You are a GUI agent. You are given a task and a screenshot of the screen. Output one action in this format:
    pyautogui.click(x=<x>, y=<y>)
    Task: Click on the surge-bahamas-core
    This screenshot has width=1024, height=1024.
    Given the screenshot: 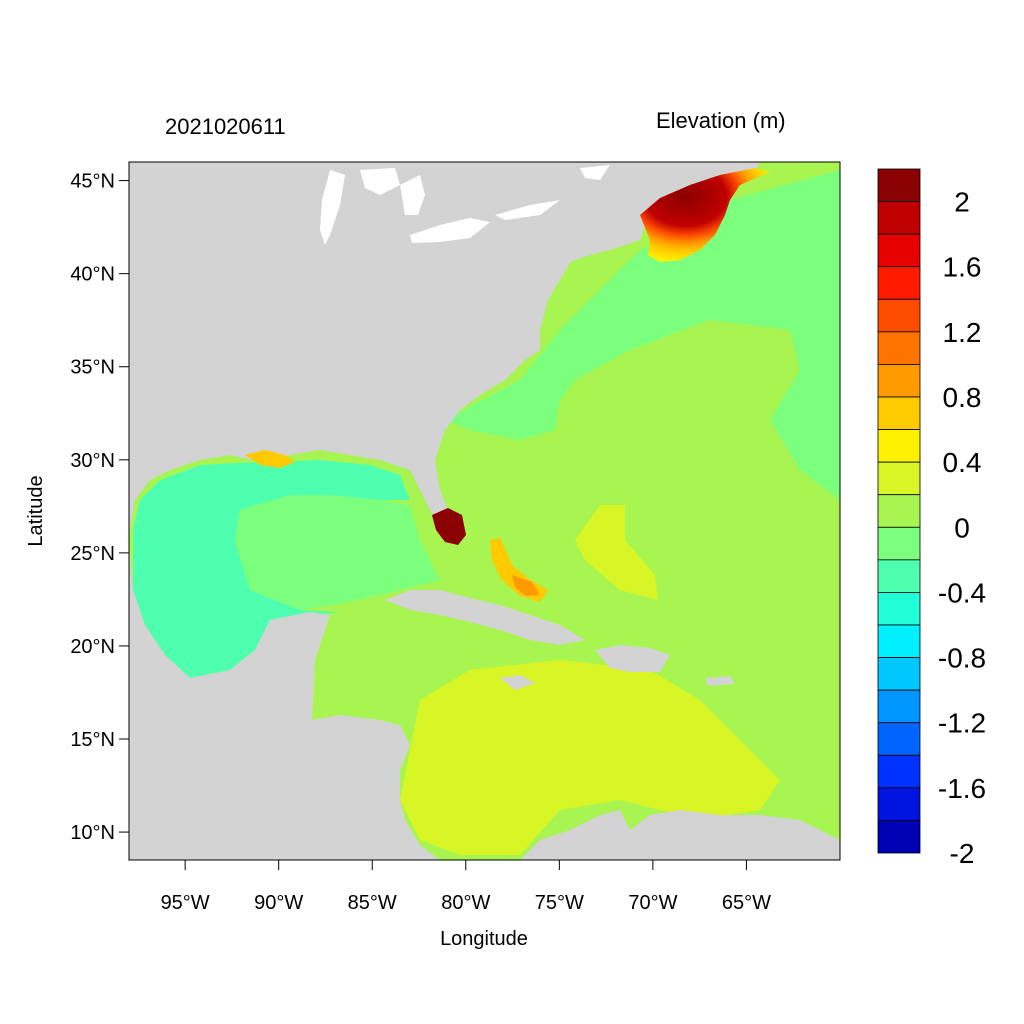 What is the action you would take?
    pyautogui.click(x=526, y=585)
    